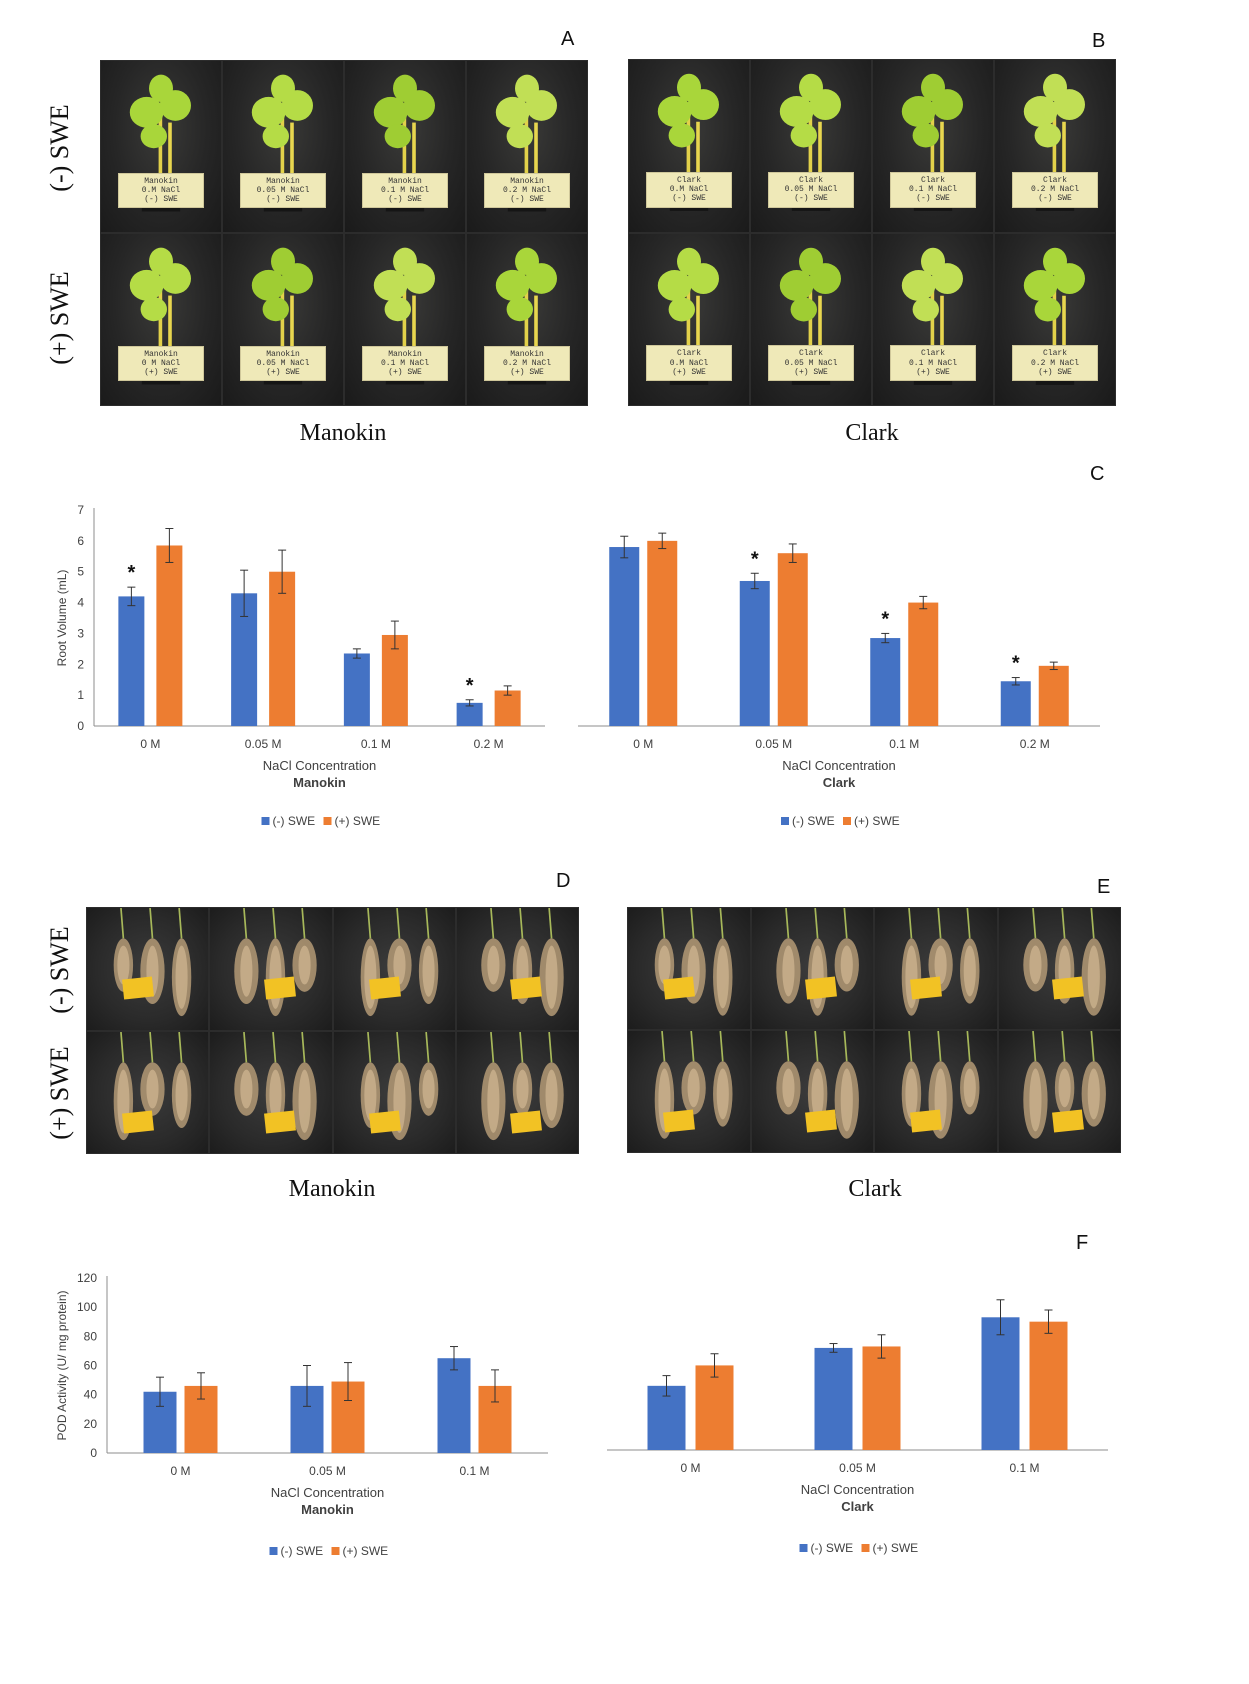 The height and width of the screenshot is (1684, 1249). I want to click on x-tick-label: 0 M, so click(180, 1471).